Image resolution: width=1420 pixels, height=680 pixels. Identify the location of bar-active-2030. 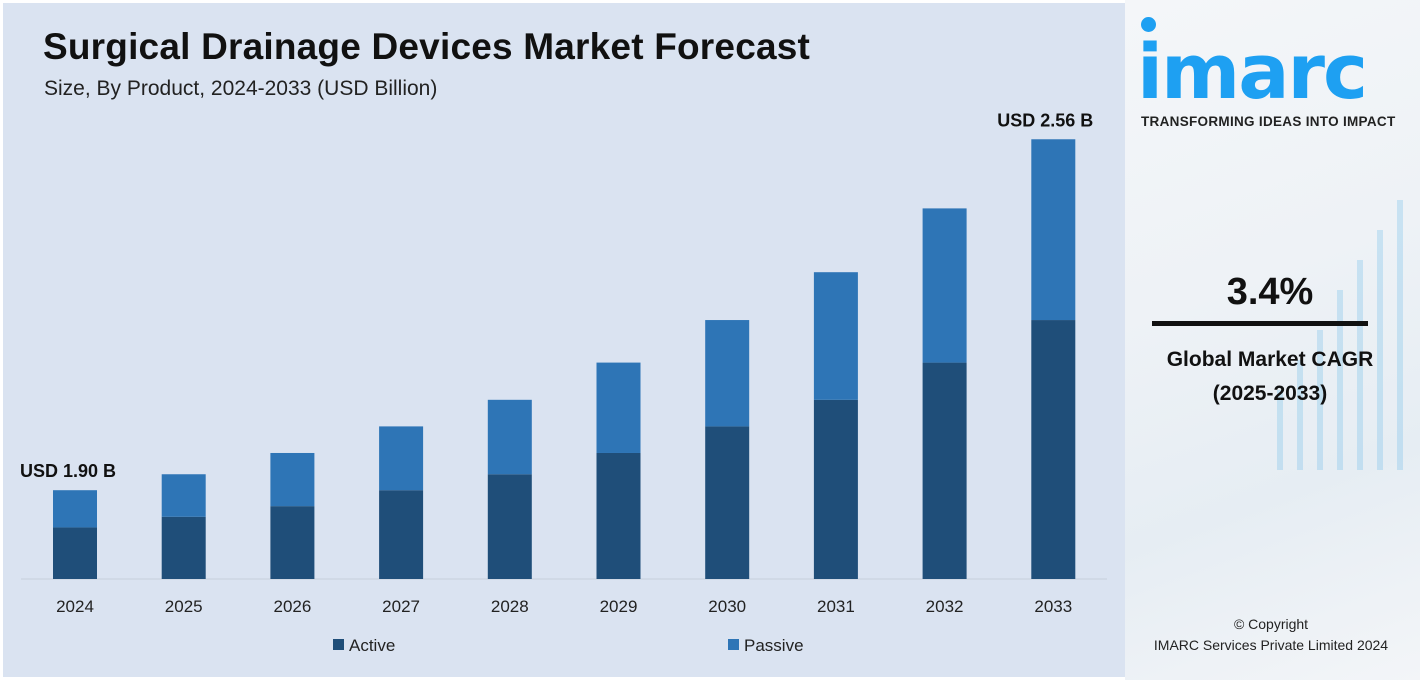
(727, 502).